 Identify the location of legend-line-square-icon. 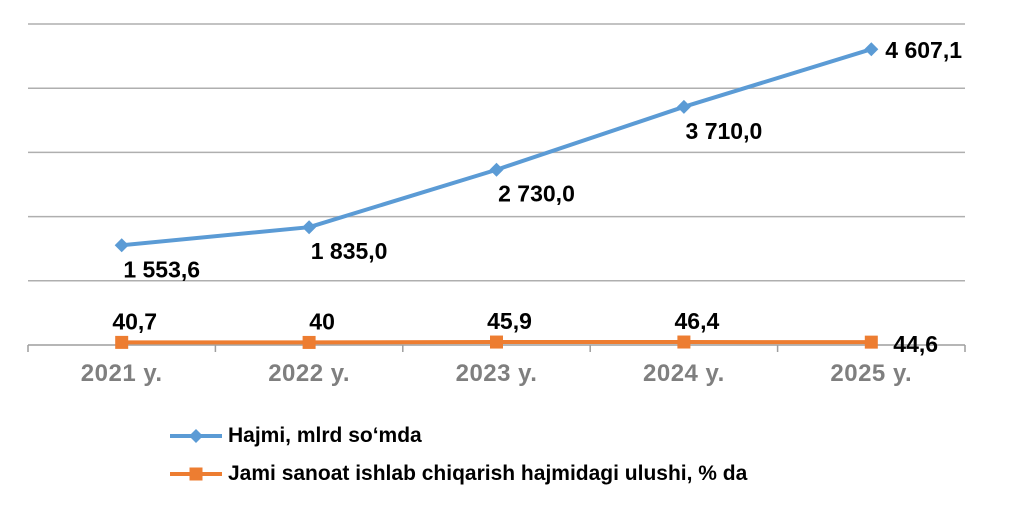
(196, 474).